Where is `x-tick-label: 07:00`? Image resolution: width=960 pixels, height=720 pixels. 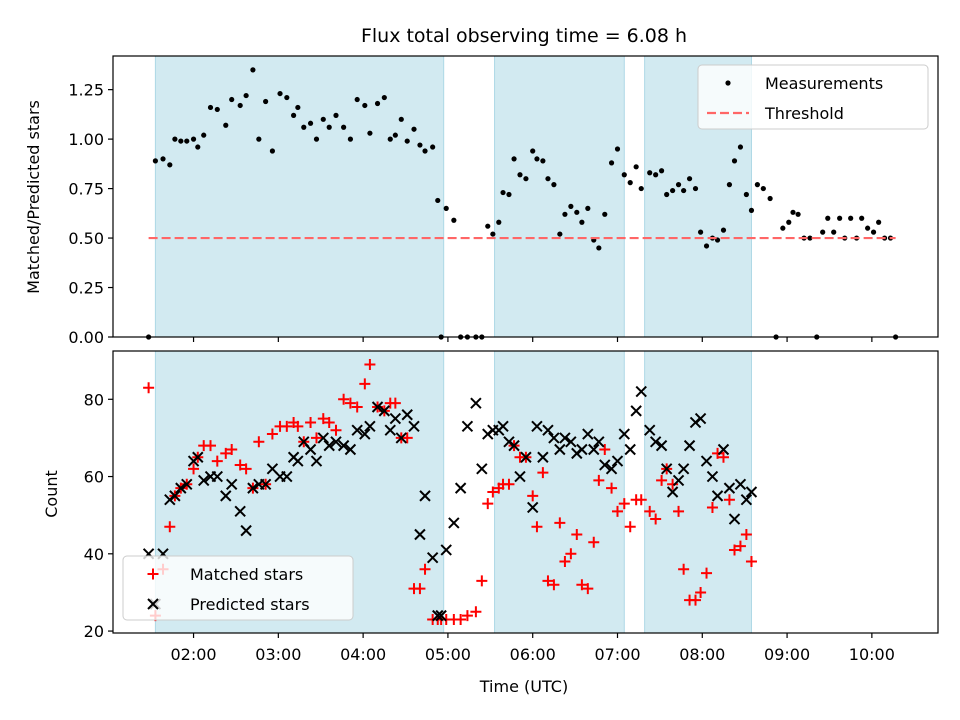
x-tick-label: 07:00 is located at coordinates (617, 654).